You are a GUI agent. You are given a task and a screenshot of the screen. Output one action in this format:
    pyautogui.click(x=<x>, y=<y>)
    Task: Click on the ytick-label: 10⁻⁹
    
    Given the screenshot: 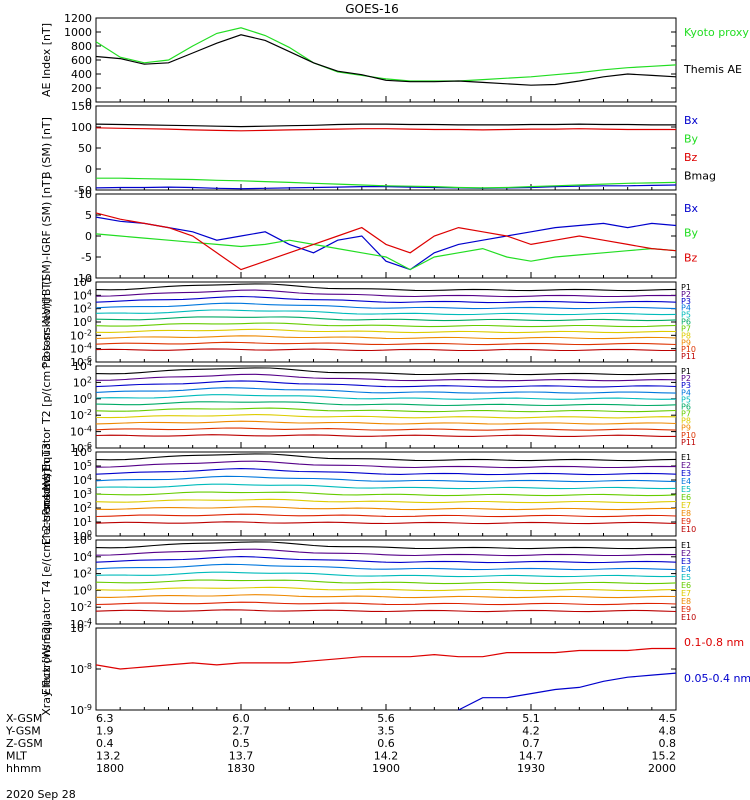 What is the action you would take?
    pyautogui.click(x=81, y=710)
    